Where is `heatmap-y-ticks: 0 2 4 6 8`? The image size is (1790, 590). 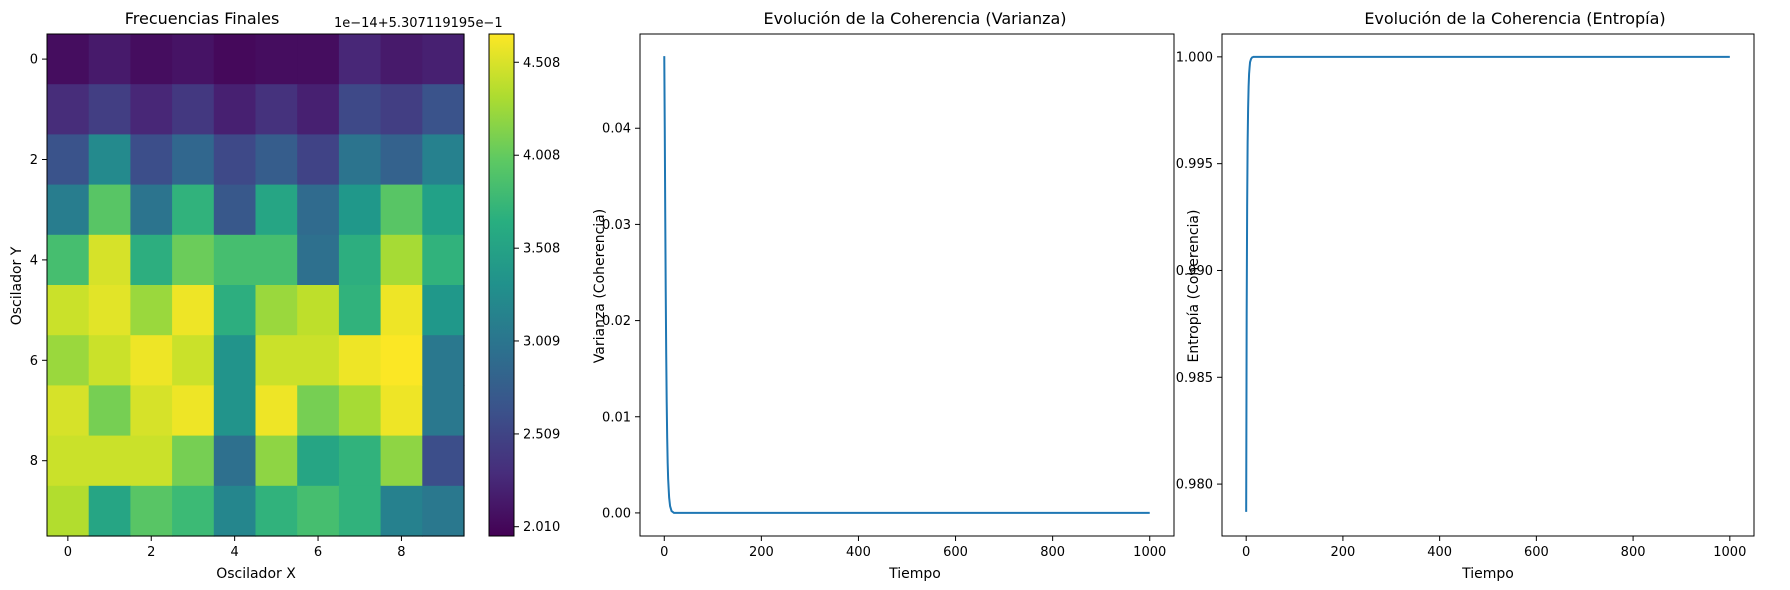 heatmap-y-ticks: 0 2 4 6 8 is located at coordinates (38, 261).